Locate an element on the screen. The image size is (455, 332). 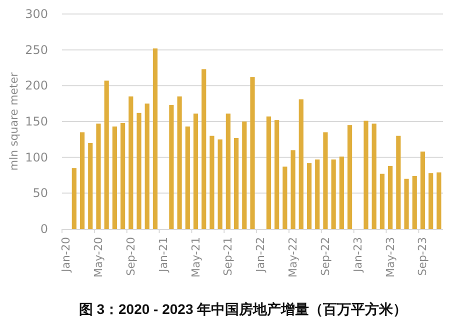
x-tick-label: Sep-23 is located at coordinates (423, 256).